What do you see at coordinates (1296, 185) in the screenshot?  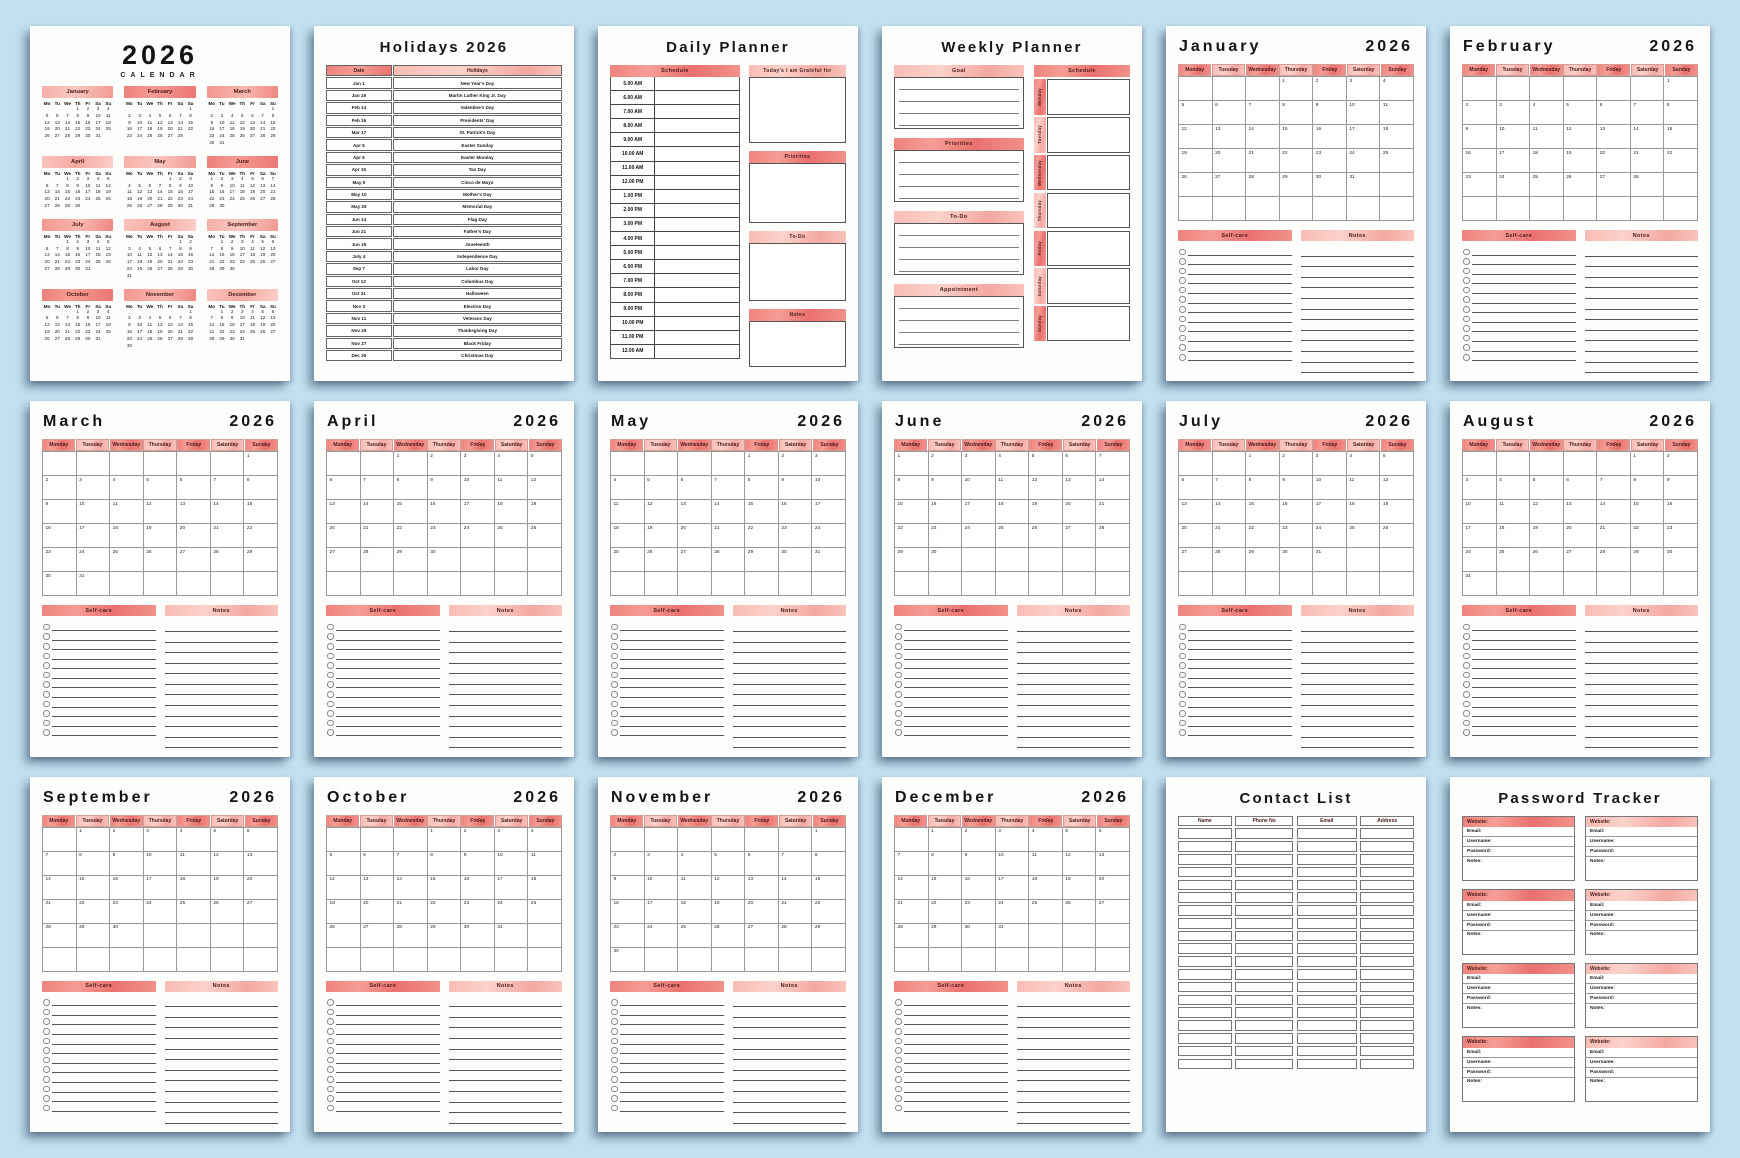 I see `day-cell: 29` at bounding box center [1296, 185].